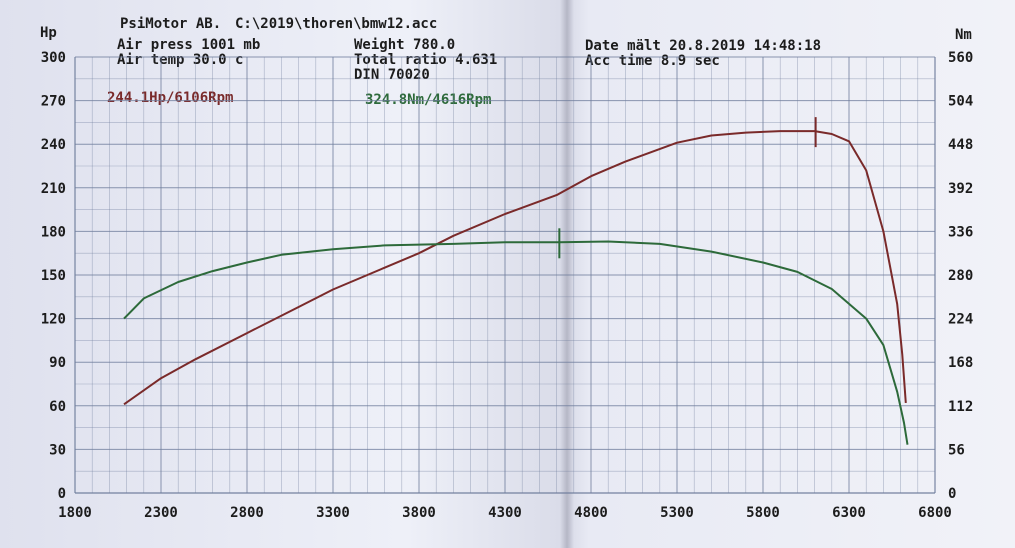 This screenshot has width=1015, height=548. What do you see at coordinates (53, 320) in the screenshot?
I see `y-left-tick-label: 120` at bounding box center [53, 320].